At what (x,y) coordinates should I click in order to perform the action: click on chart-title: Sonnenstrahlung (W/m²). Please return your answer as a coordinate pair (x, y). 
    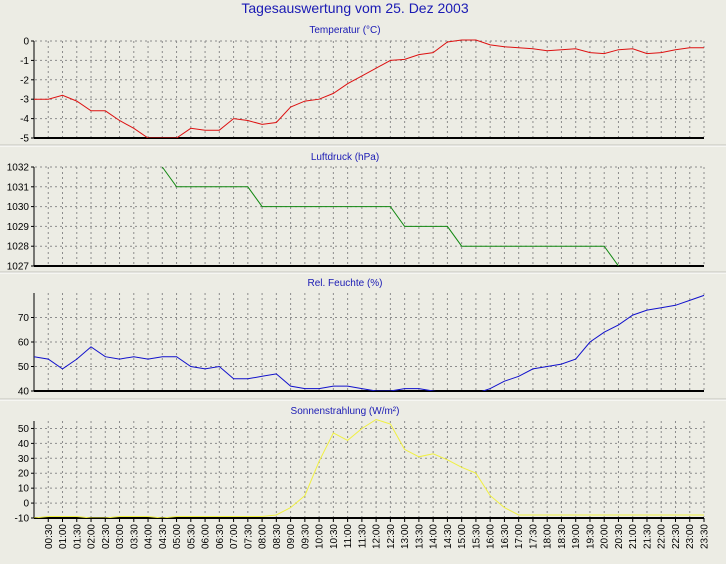
    Looking at the image, I should click on (345, 411).